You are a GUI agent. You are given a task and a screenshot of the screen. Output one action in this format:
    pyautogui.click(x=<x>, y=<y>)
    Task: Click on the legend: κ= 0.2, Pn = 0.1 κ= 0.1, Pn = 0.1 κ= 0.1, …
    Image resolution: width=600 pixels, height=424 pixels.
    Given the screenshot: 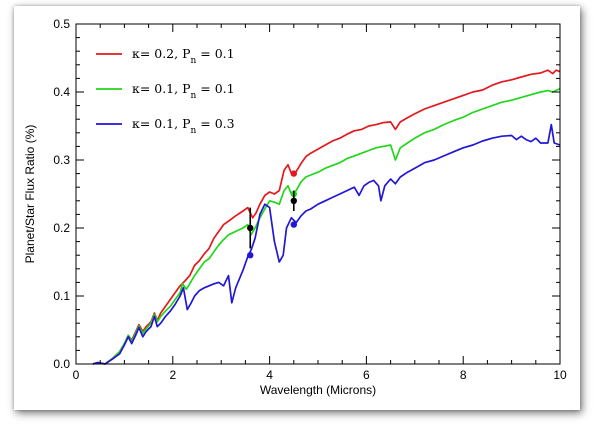 What is the action you would take?
    pyautogui.click(x=165, y=91)
    